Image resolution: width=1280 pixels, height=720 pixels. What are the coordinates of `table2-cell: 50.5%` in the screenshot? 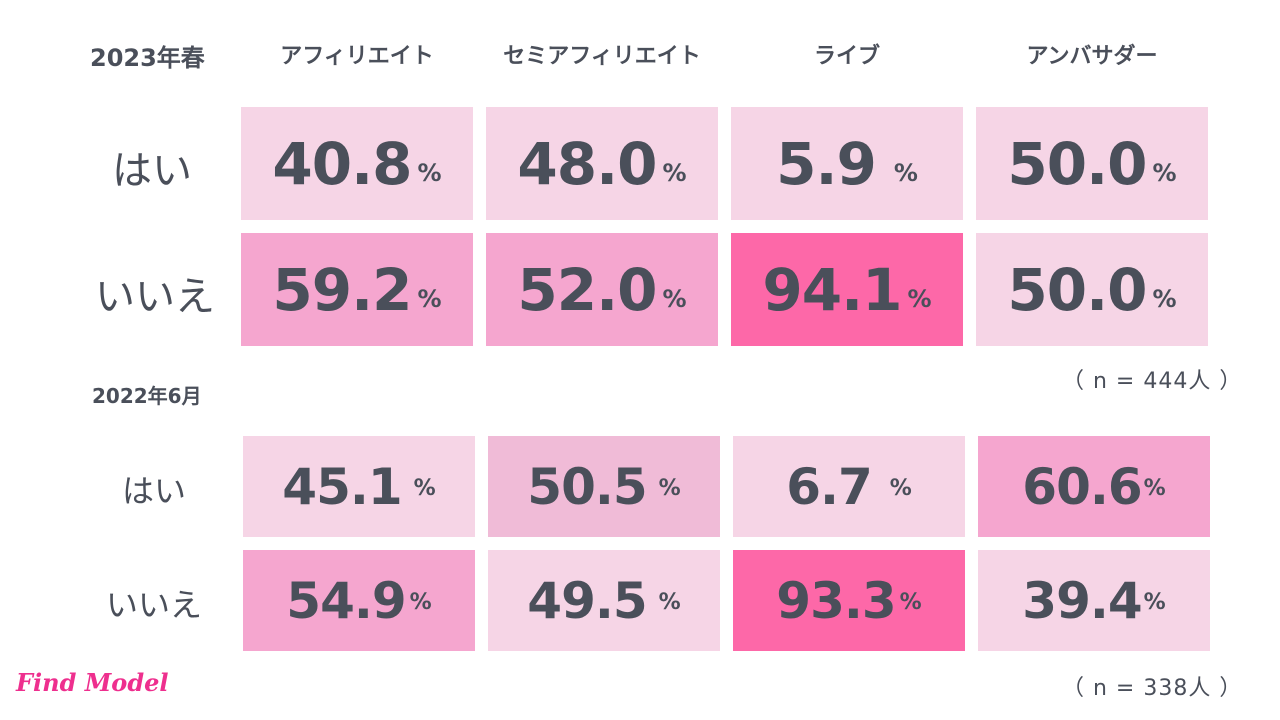 It's located at (604, 486).